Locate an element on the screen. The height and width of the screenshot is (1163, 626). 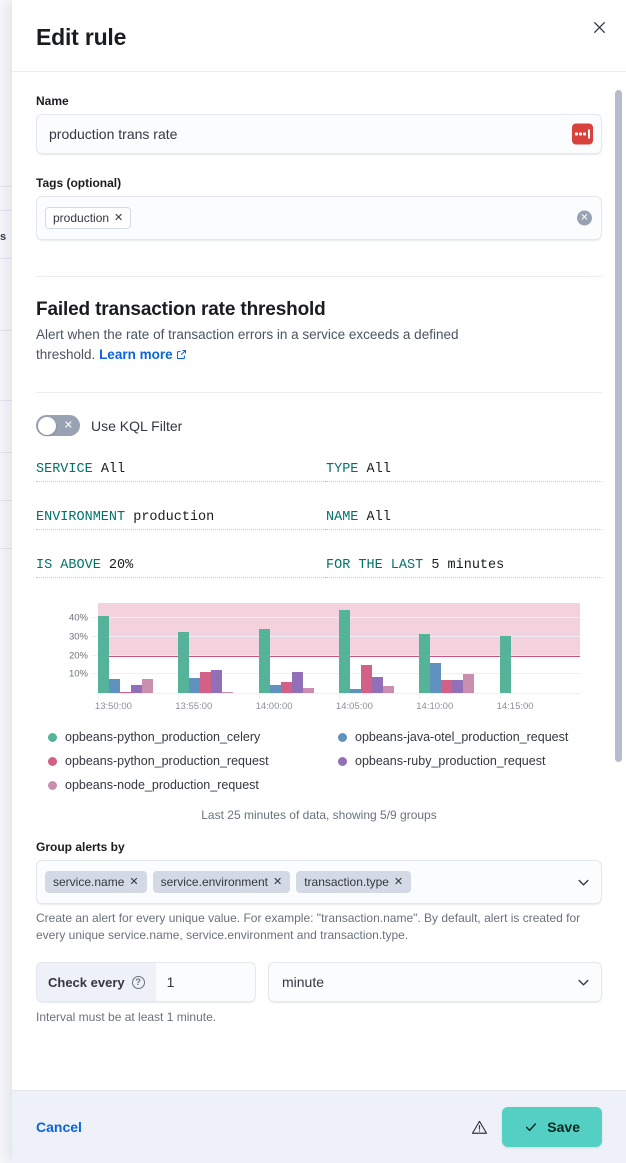
expression-is-above: IS ABOVE 20% is located at coordinates (181, 568).